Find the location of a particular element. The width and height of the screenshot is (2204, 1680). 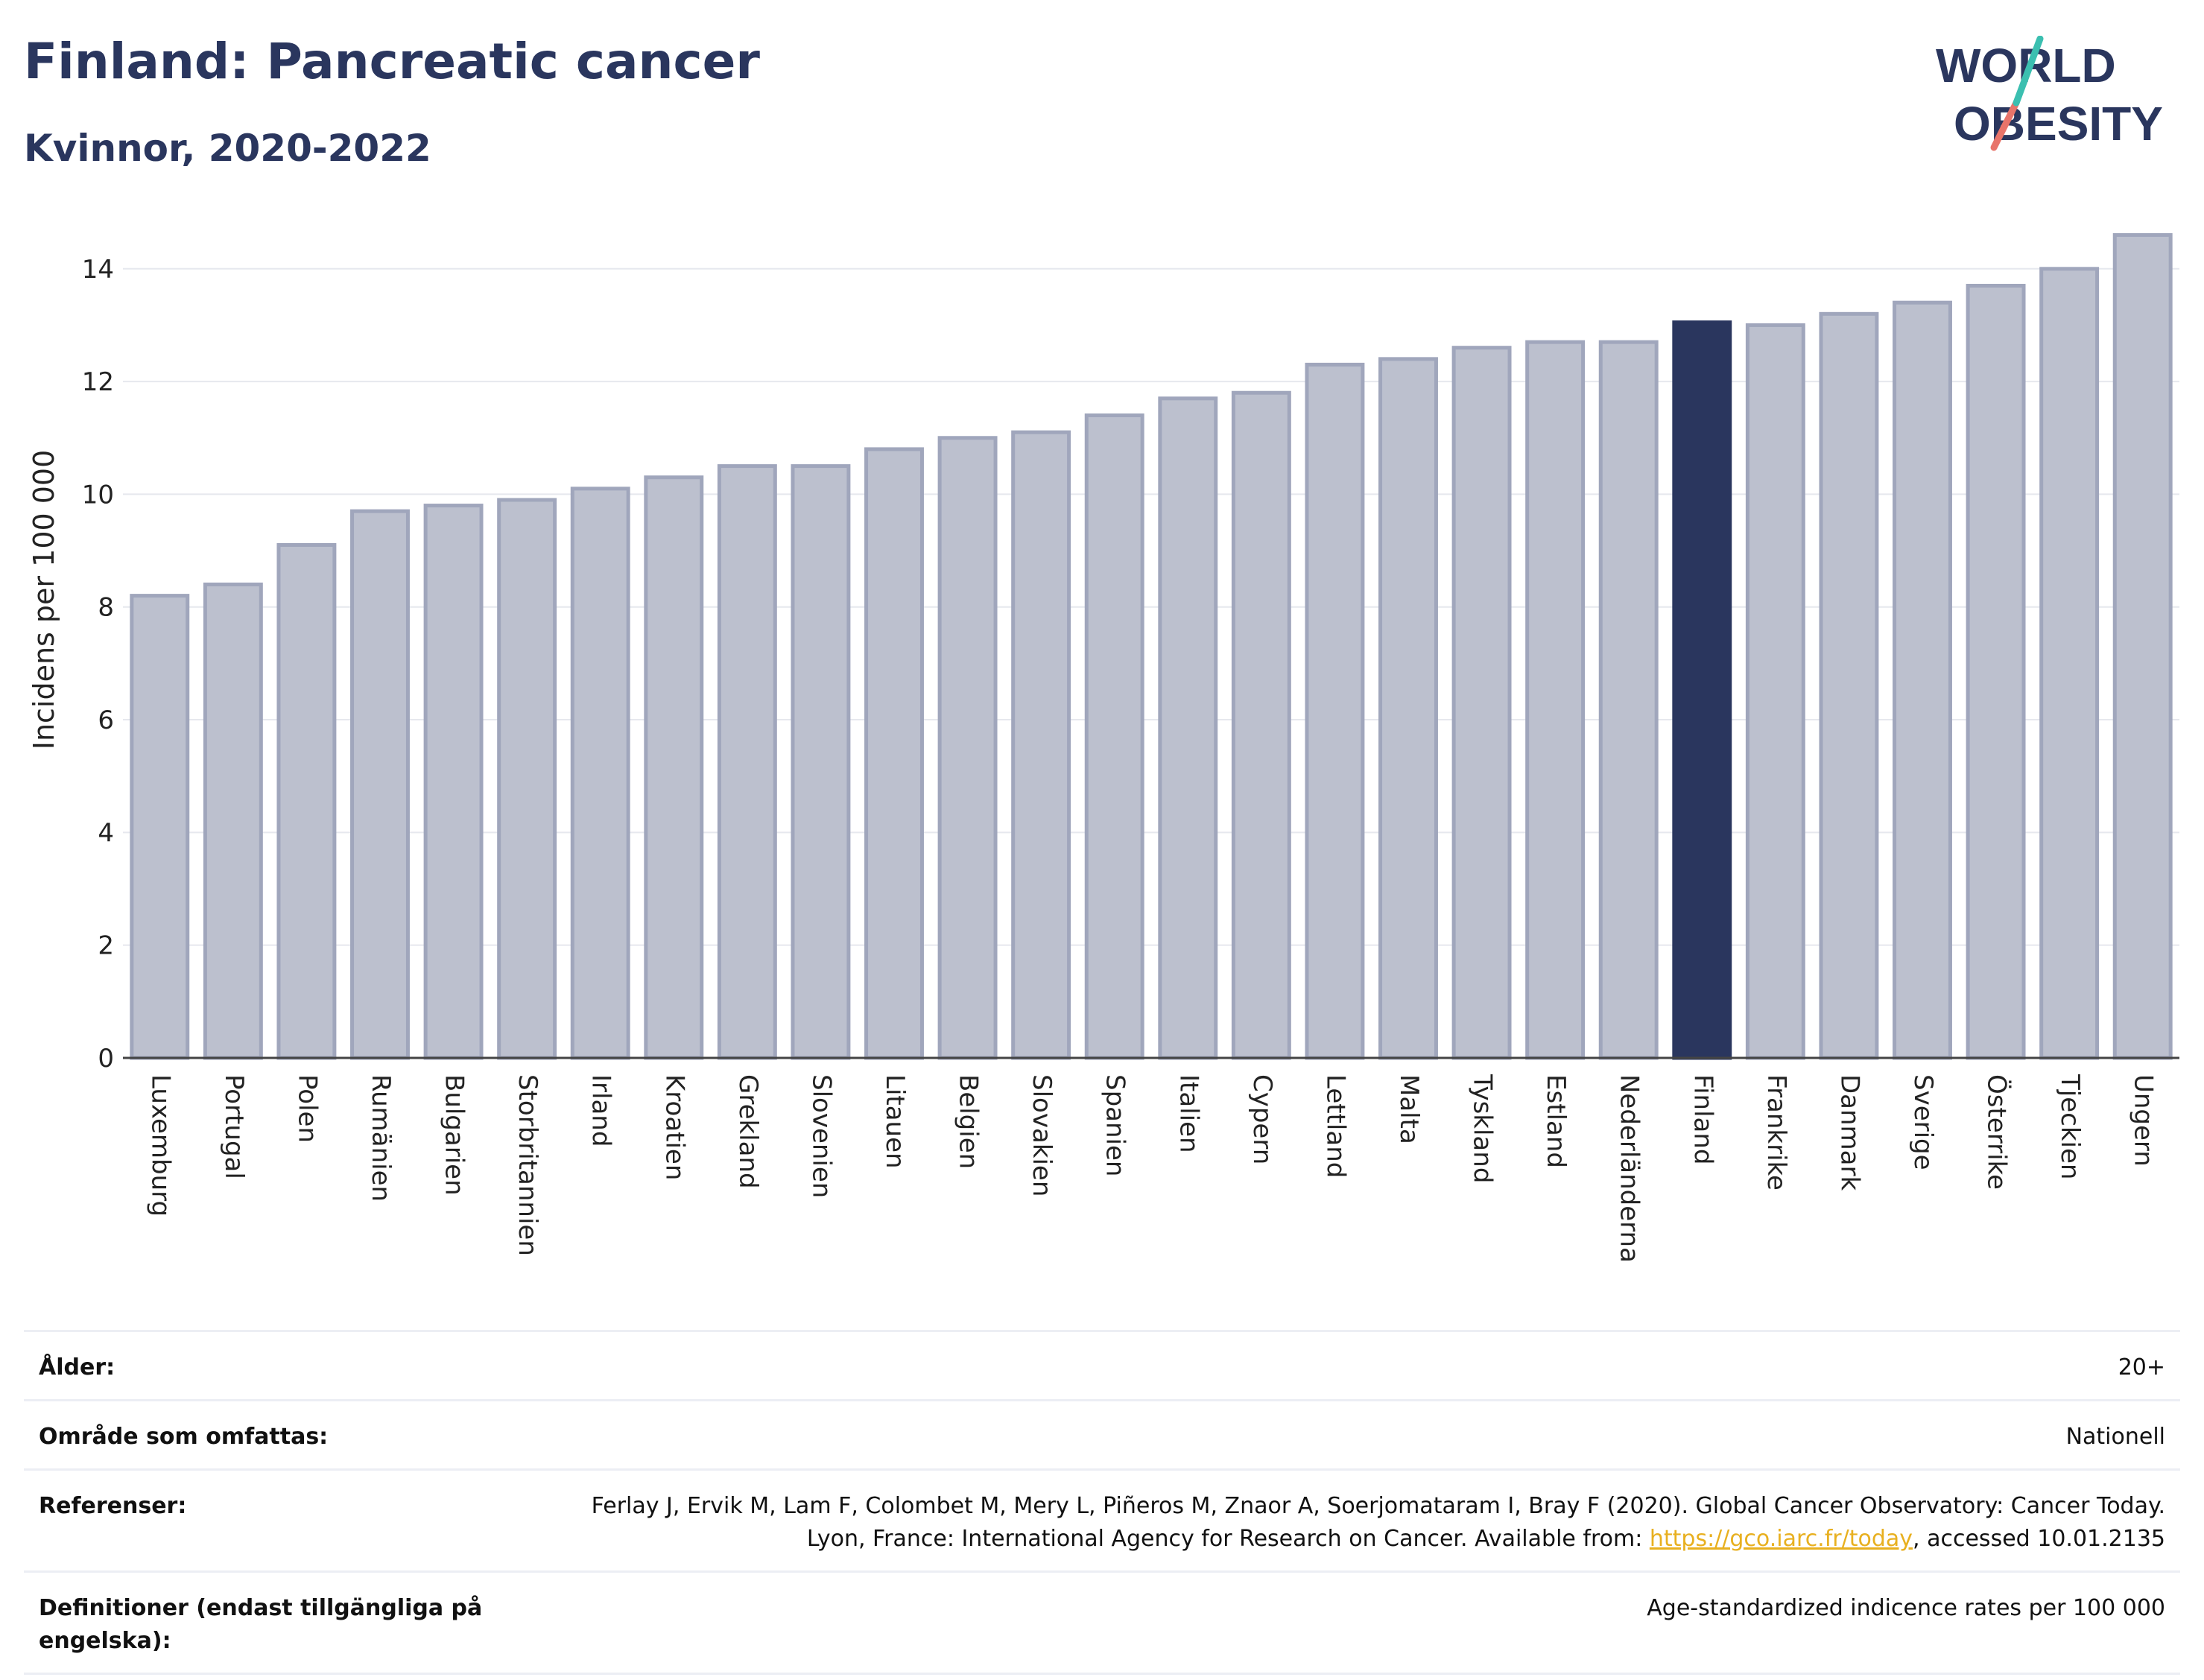

bar-storbritannien is located at coordinates (527, 779).